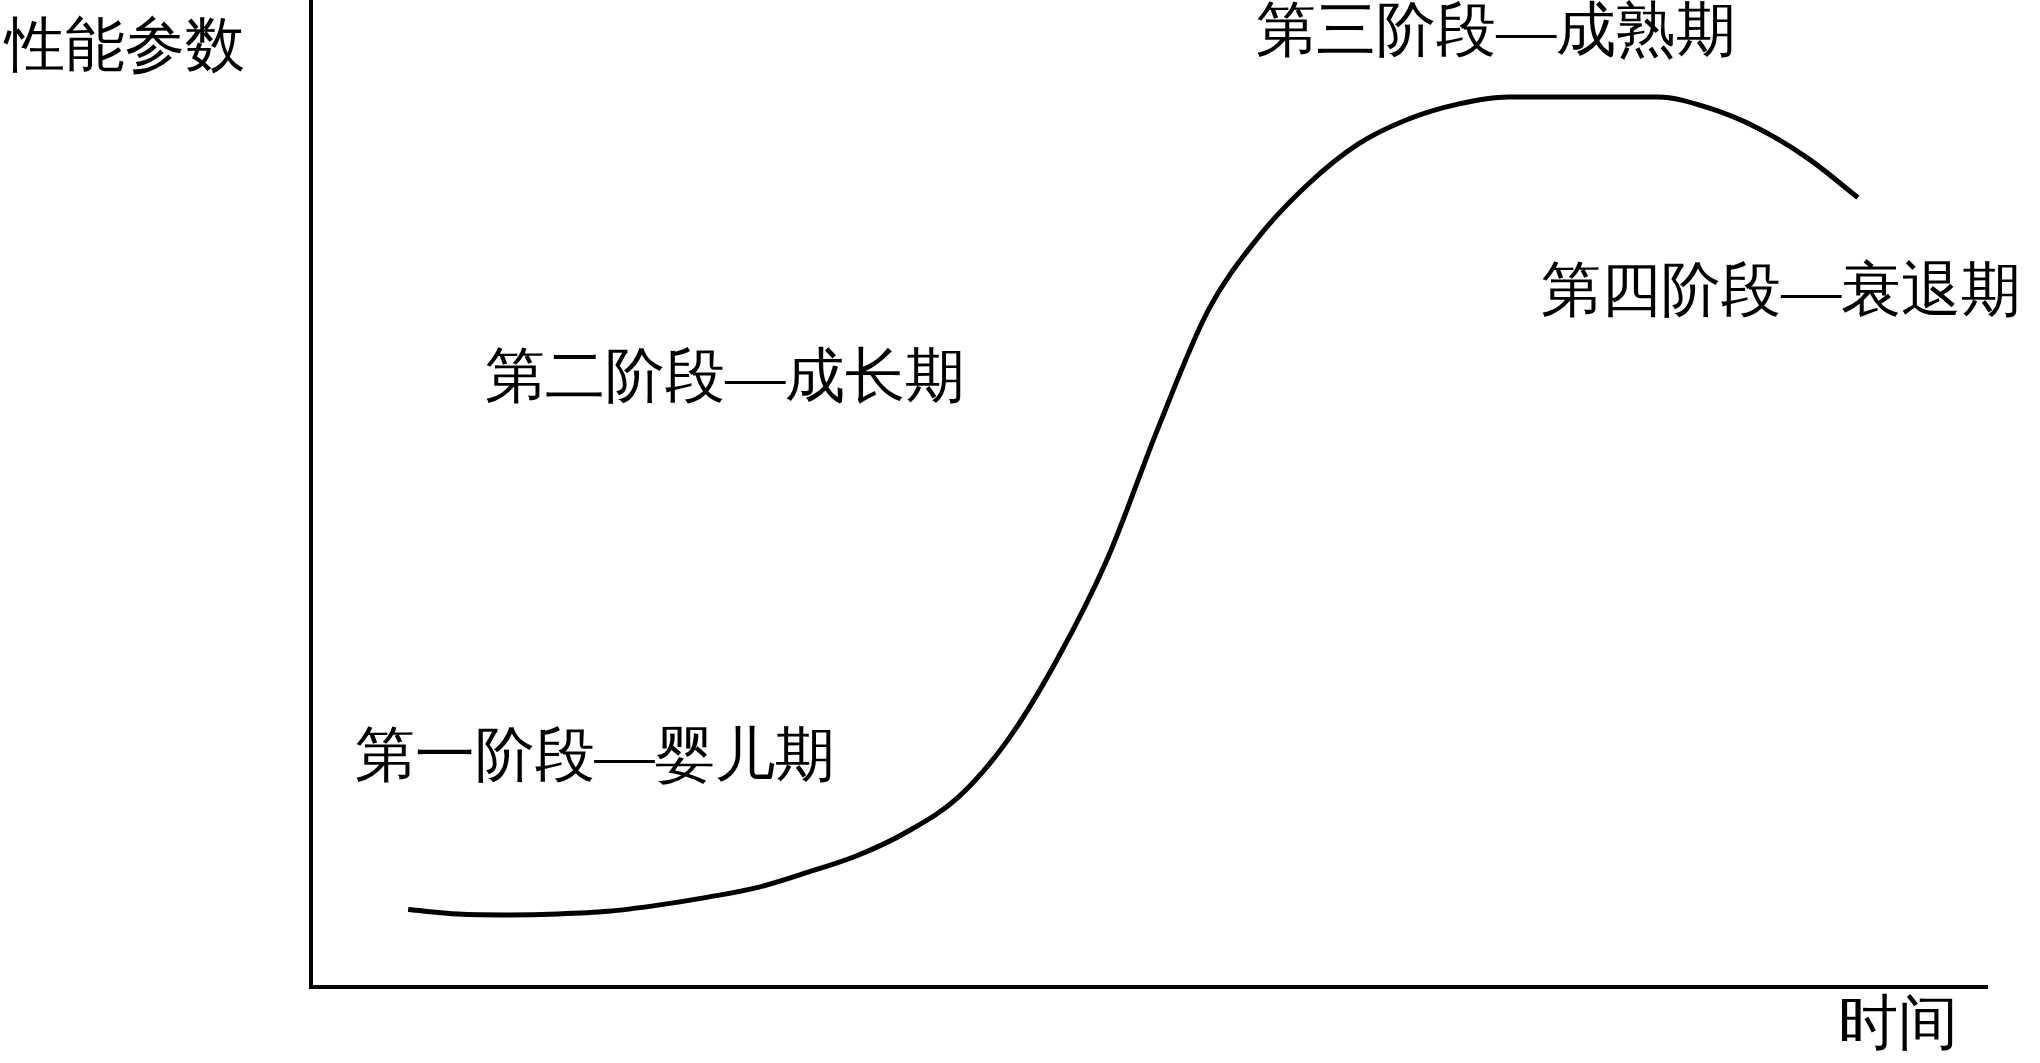 This screenshot has width=2040, height=1063. What do you see at coordinates (1781, 289) in the screenshot?
I see `annotation: 第四阶段—衰退期` at bounding box center [1781, 289].